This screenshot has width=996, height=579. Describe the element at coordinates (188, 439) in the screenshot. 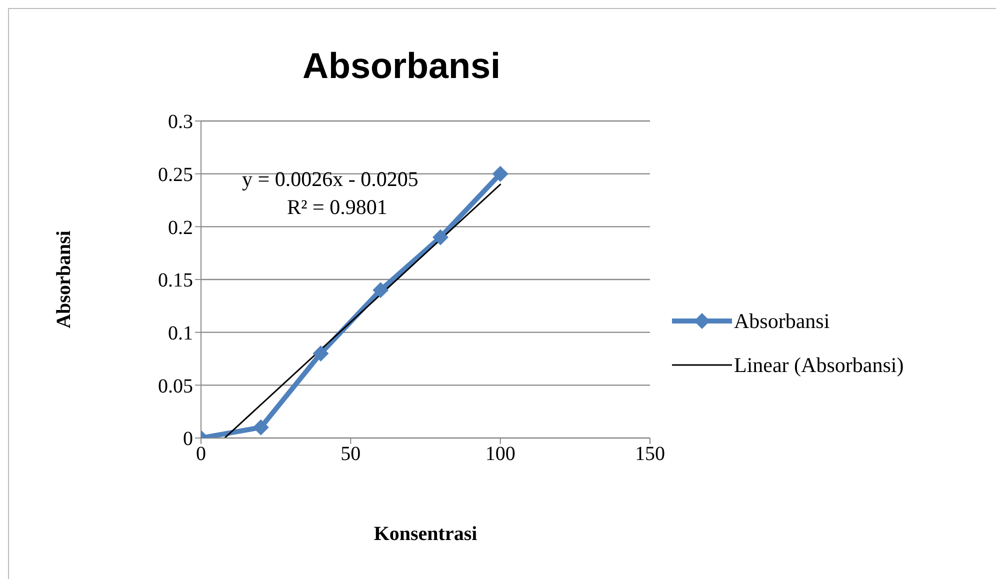

I see `y-tick-label: 0` at that location.